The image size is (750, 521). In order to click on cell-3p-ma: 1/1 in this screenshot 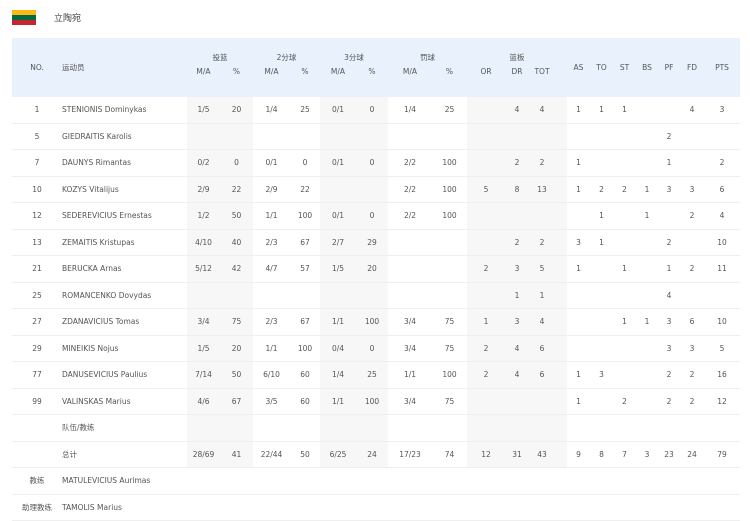, I will do `click(338, 322)`.